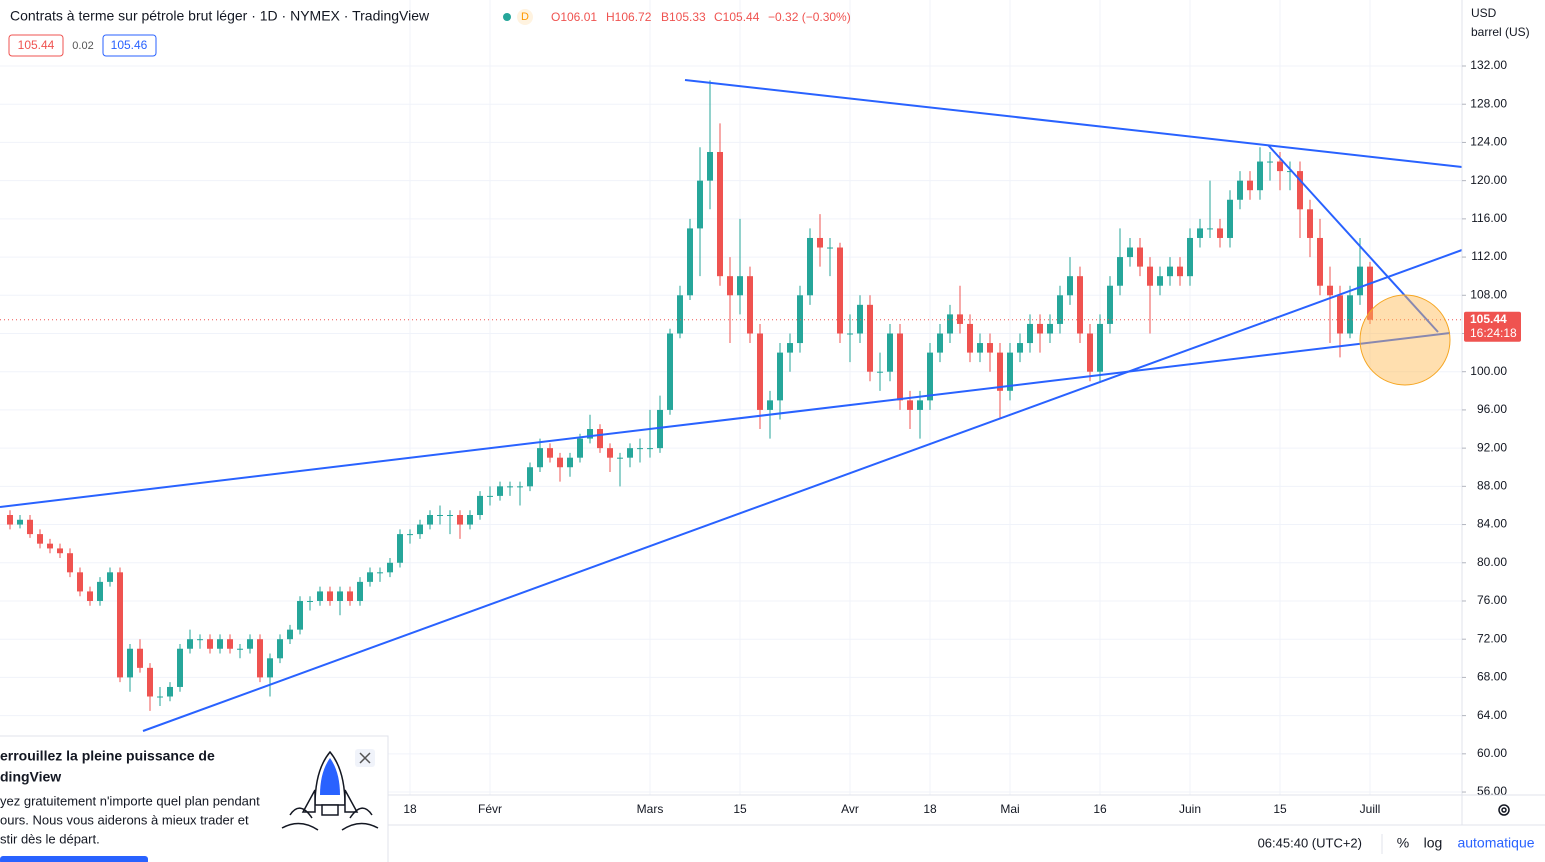 The width and height of the screenshot is (1545, 862). I want to click on settings-icon, so click(1504, 810).